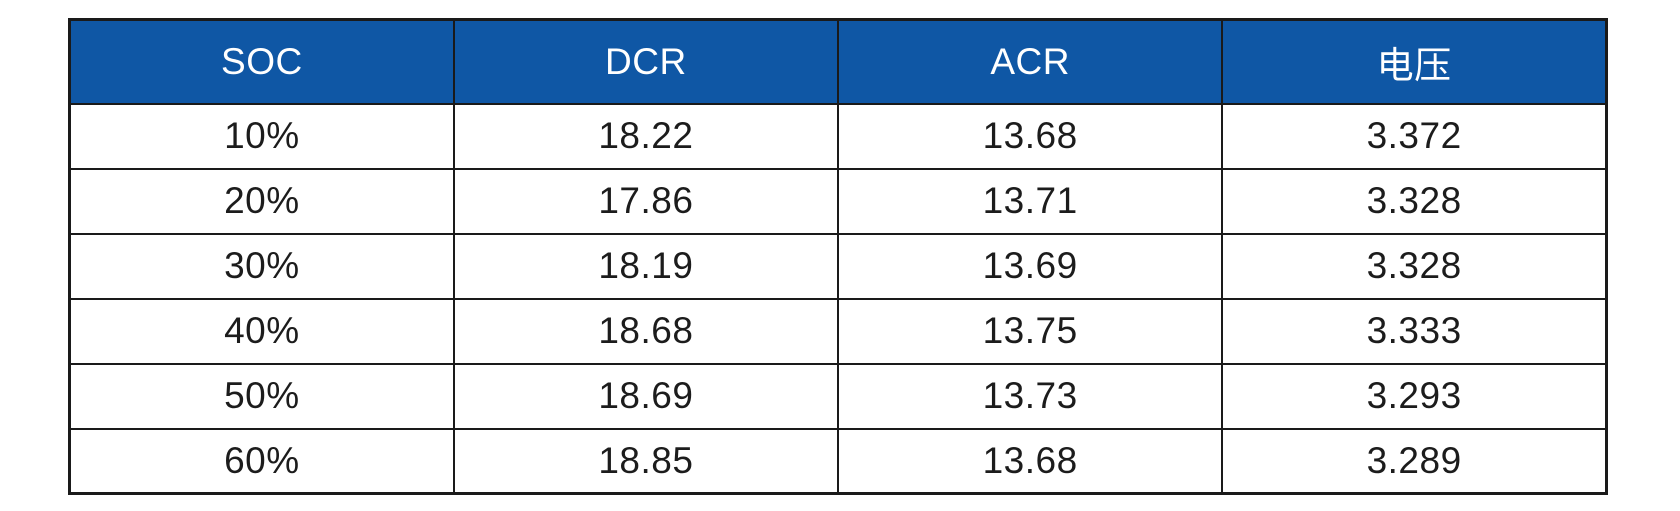 The width and height of the screenshot is (1680, 511). Describe the element at coordinates (261, 396) in the screenshot. I see `cell-soc: 50%` at that location.